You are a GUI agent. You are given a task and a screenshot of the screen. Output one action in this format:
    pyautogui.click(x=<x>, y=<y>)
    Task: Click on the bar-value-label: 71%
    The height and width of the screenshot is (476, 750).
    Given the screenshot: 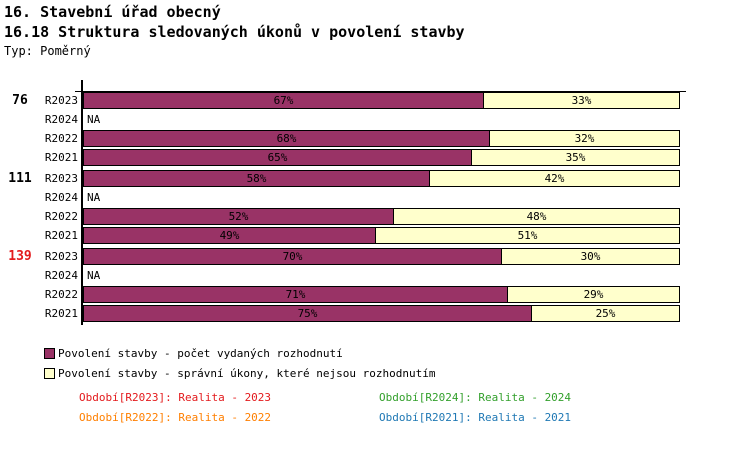 What is the action you would take?
    pyautogui.click(x=295, y=294)
    